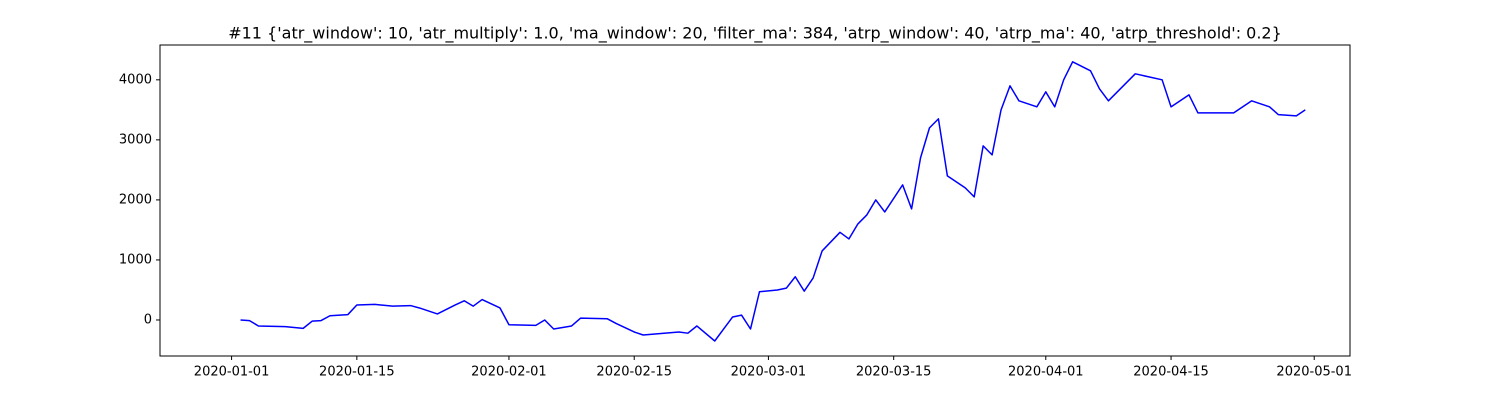 This screenshot has height=400, width=1500. I want to click on x-tick-label: 2020-04-01, so click(1046, 372).